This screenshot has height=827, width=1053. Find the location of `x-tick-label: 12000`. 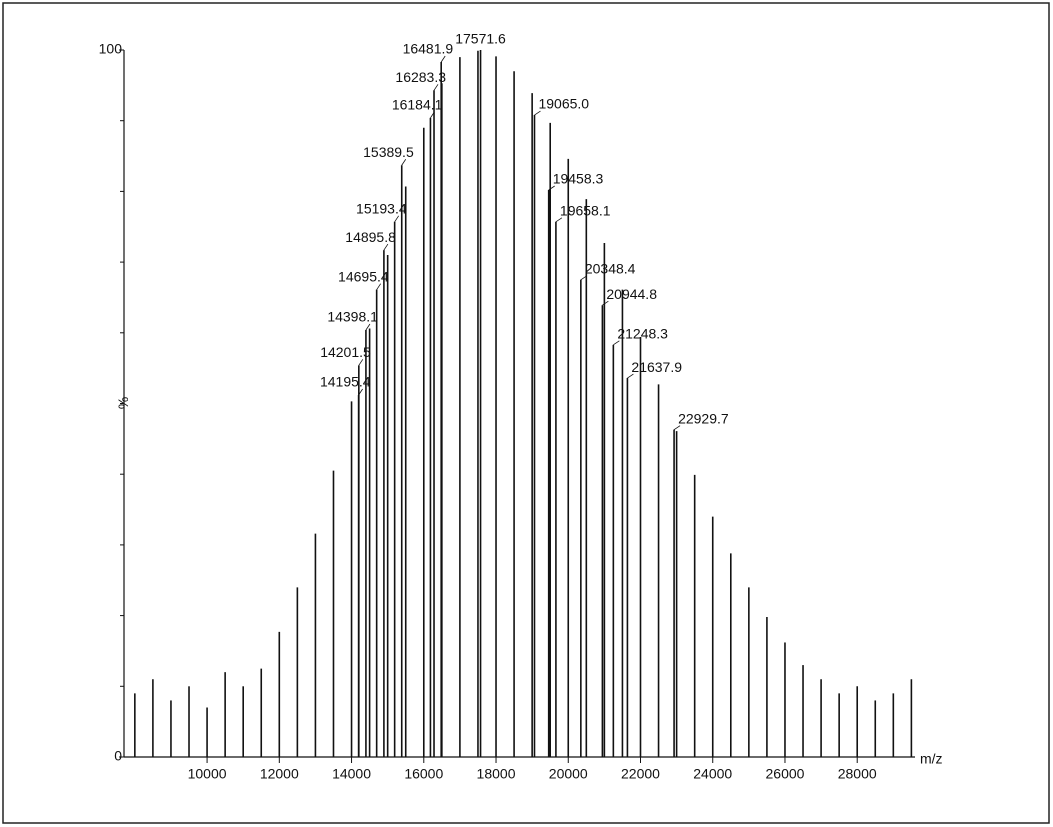

x-tick-label: 12000 is located at coordinates (279, 774).